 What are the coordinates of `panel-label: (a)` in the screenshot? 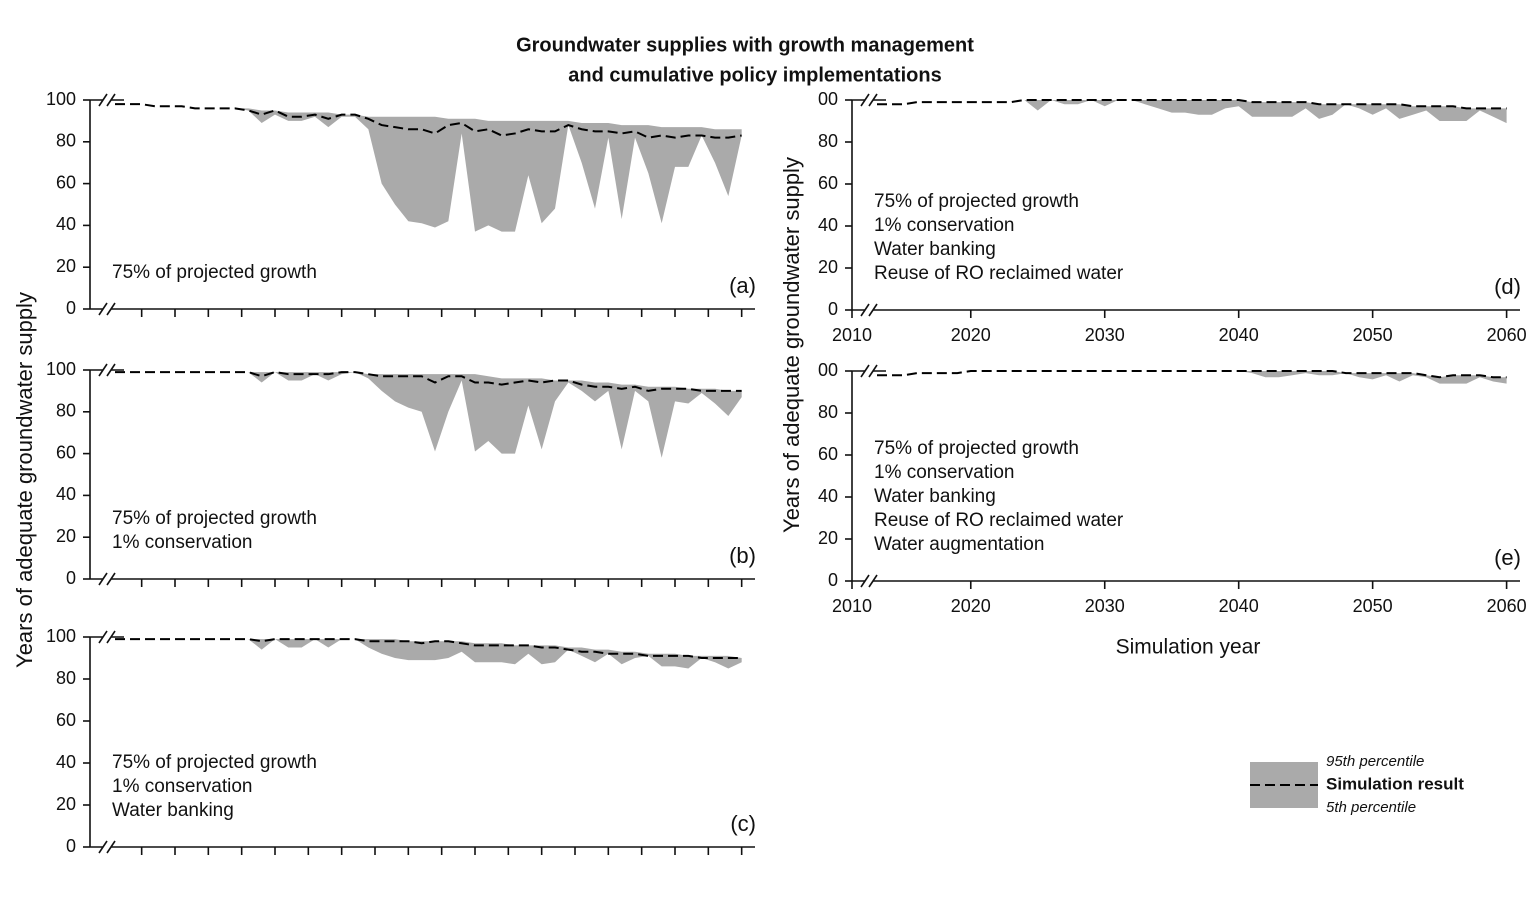 It's located at (742, 285).